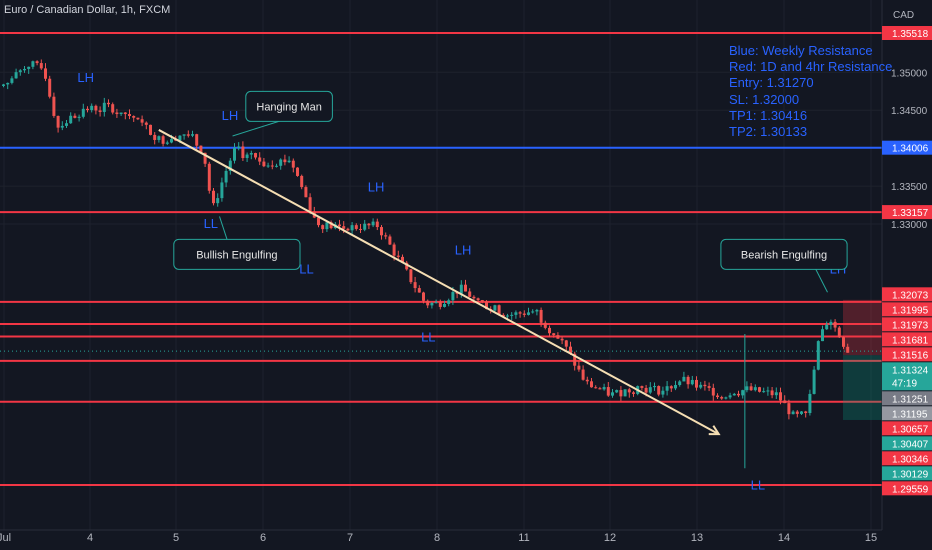  What do you see at coordinates (909, 111) in the screenshot?
I see `price-tick: 1.34500` at bounding box center [909, 111].